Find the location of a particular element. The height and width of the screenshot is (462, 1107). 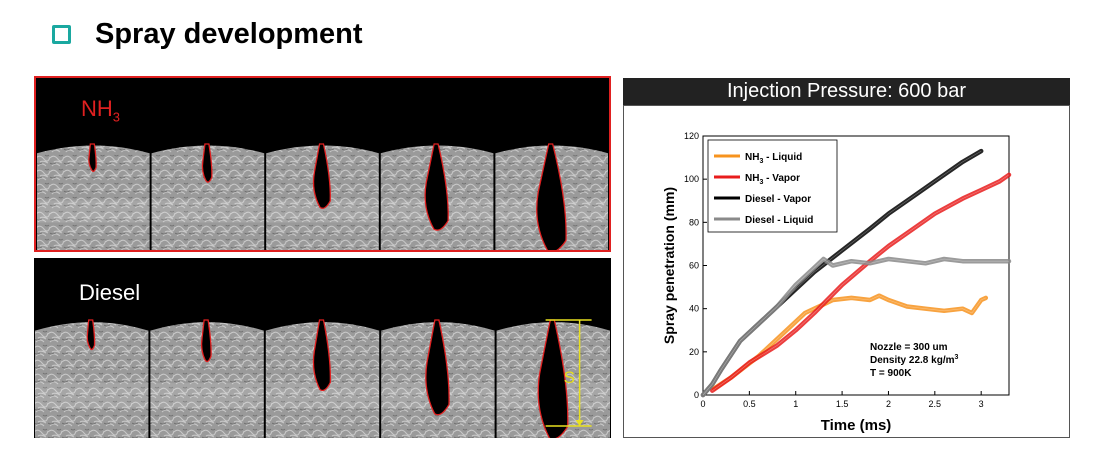

y-tick-label: 60 is located at coordinates (694, 266).